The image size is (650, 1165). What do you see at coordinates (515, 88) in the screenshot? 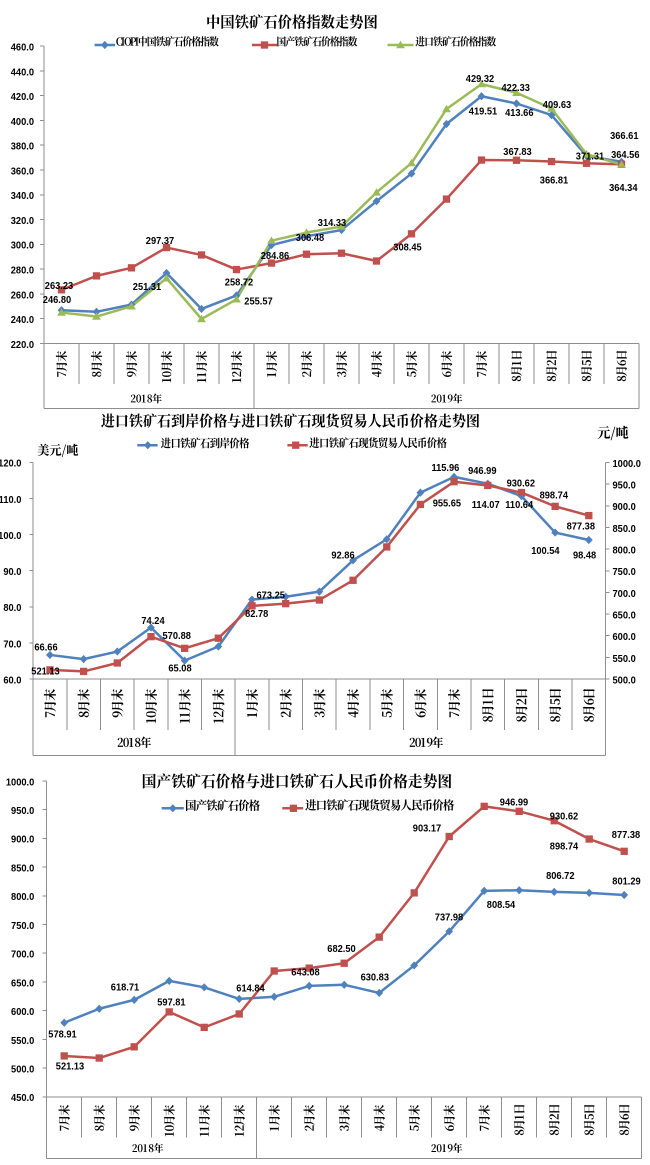
I see `svg-text: 422.33` at bounding box center [515, 88].